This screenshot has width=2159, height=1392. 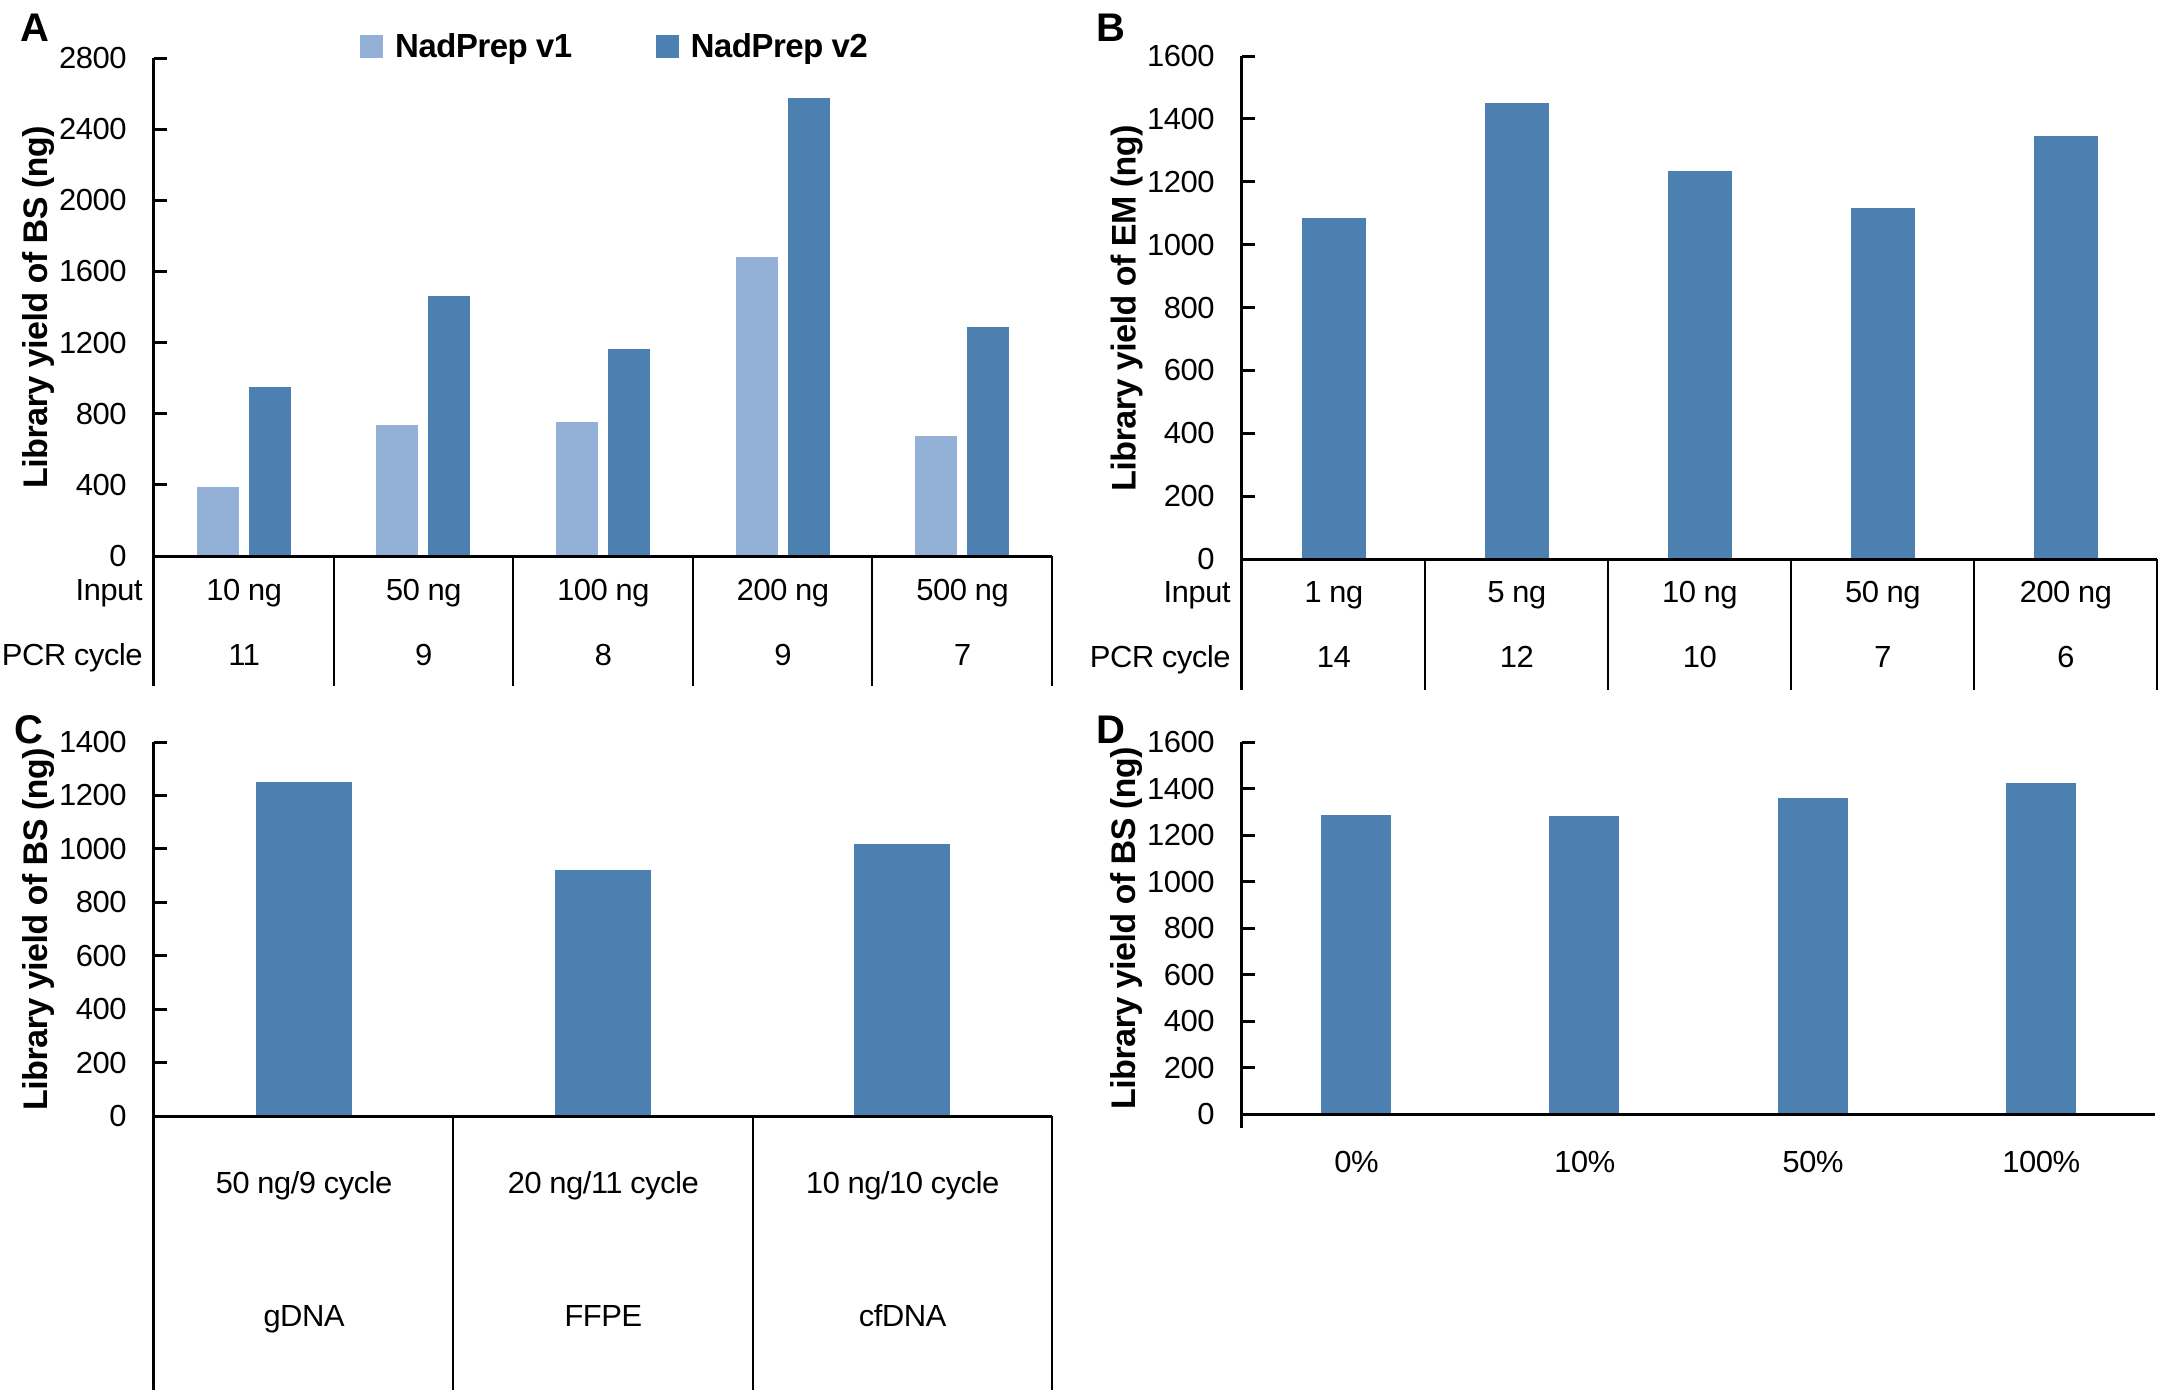 I want to click on panel-D-y-tick-label: 1600, so click(x=1180, y=741).